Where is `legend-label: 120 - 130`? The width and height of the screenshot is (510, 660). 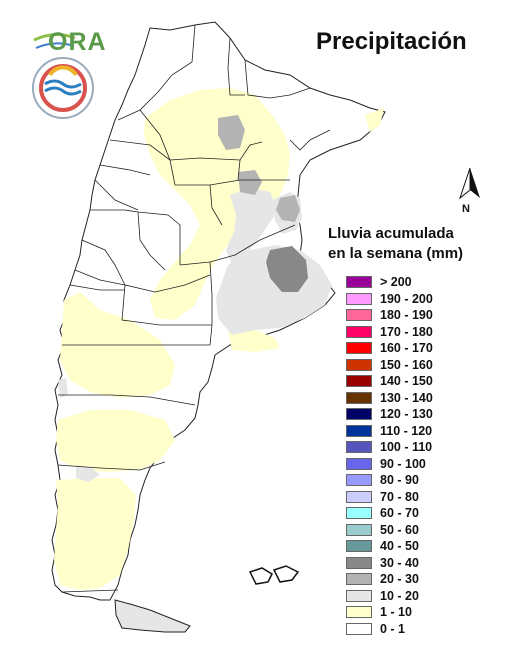
legend-label: 120 - 130 is located at coordinates (406, 414).